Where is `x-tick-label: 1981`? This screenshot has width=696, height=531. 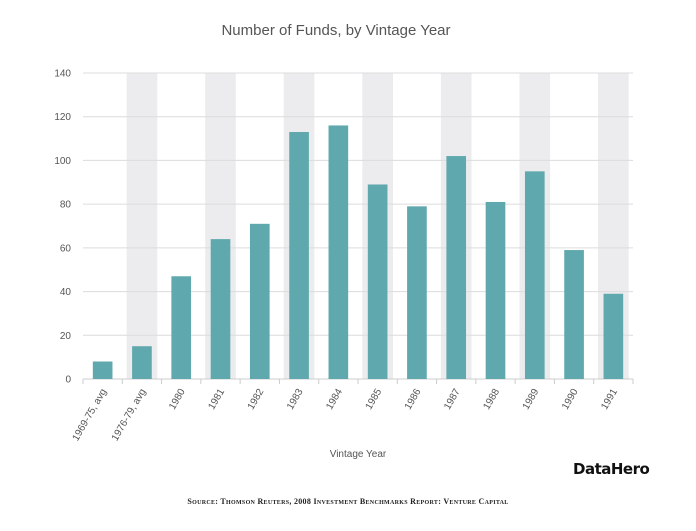 x-tick-label: 1981 is located at coordinates (216, 399).